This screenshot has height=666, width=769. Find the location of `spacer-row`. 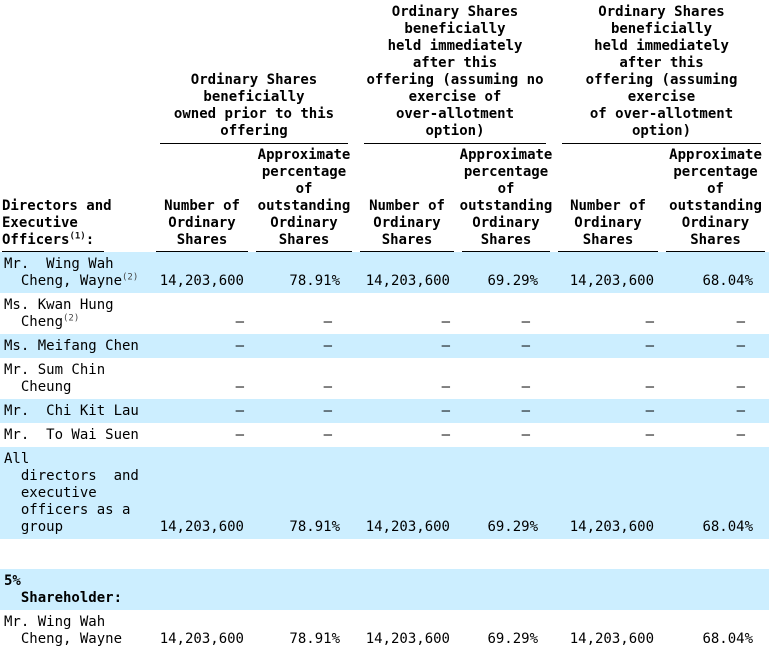

spacer-row is located at coordinates (384, 554).